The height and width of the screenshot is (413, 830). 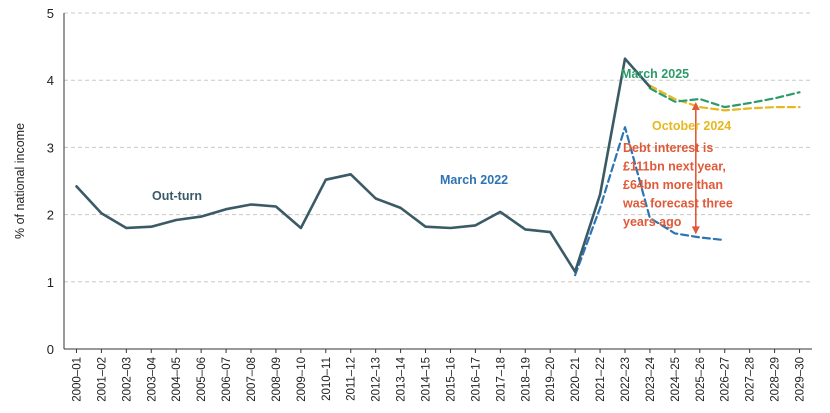 What do you see at coordinates (677, 204) in the screenshot?
I see `annotation-text-line: was forecast three` at bounding box center [677, 204].